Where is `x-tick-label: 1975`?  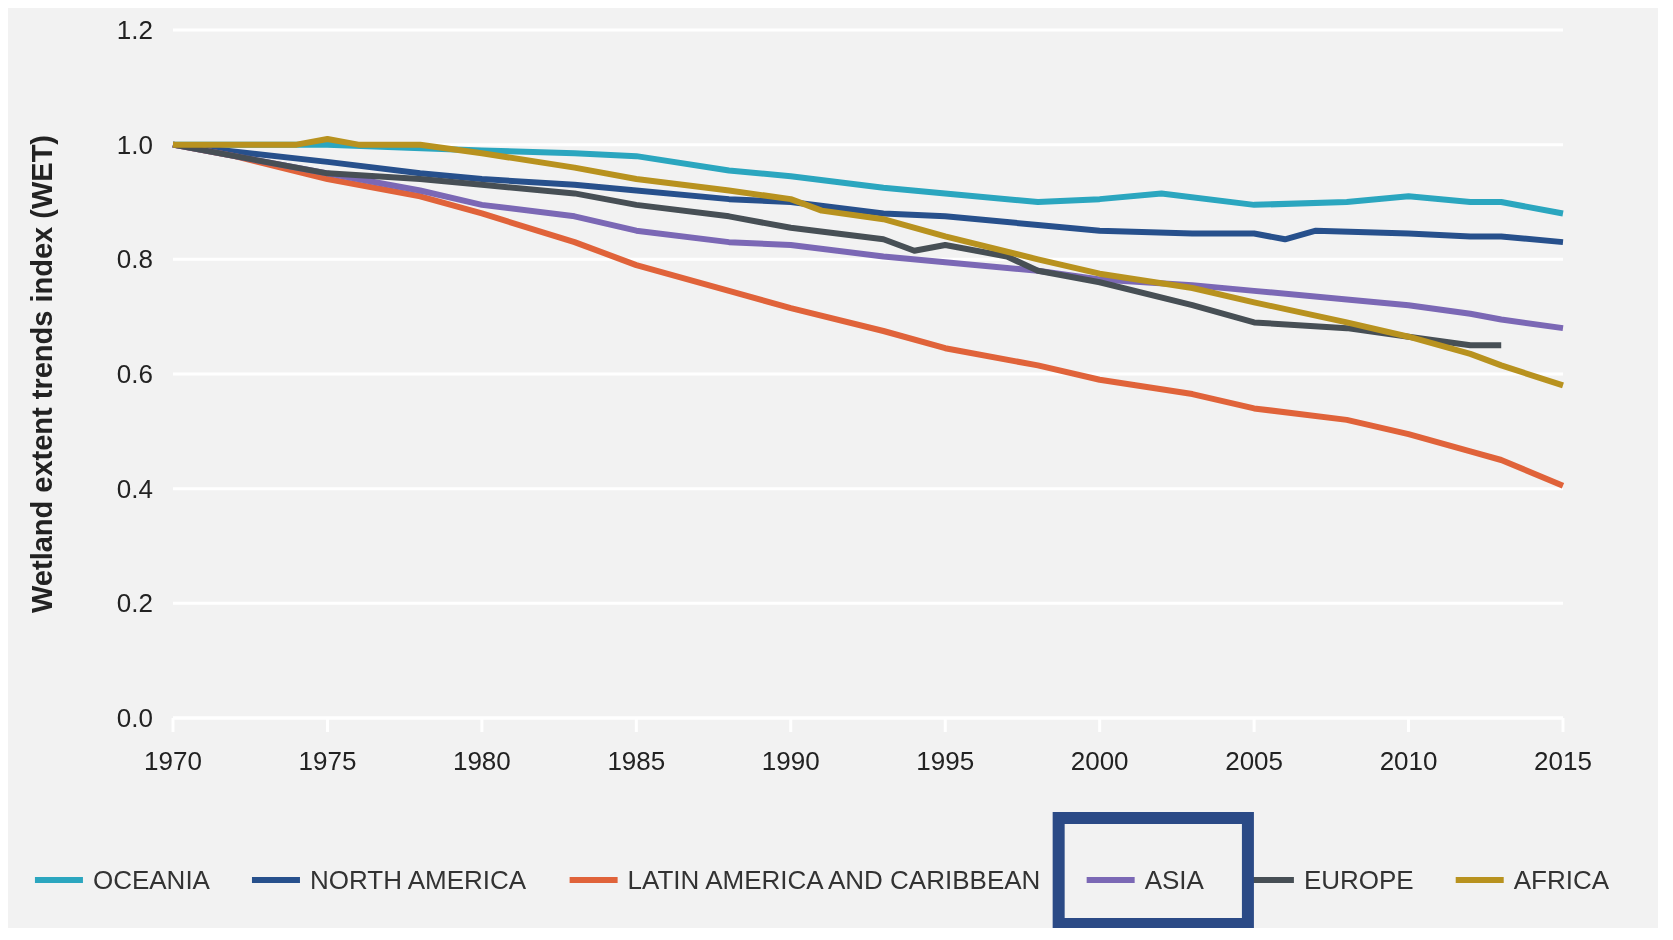 x-tick-label: 1975 is located at coordinates (327, 761).